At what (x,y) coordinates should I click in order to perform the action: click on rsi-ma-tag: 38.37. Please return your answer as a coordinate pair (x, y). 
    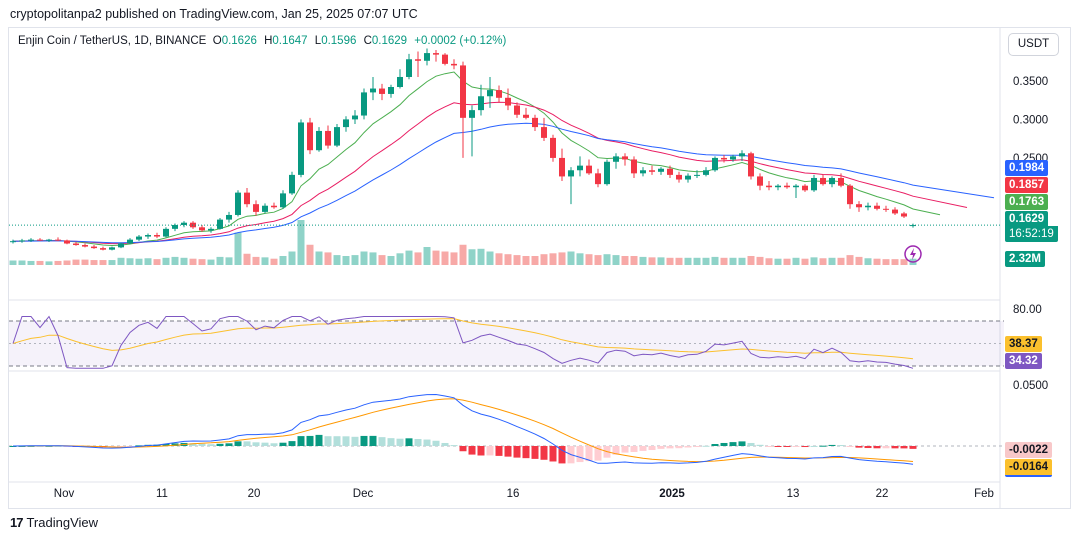
    Looking at the image, I should click on (1023, 344).